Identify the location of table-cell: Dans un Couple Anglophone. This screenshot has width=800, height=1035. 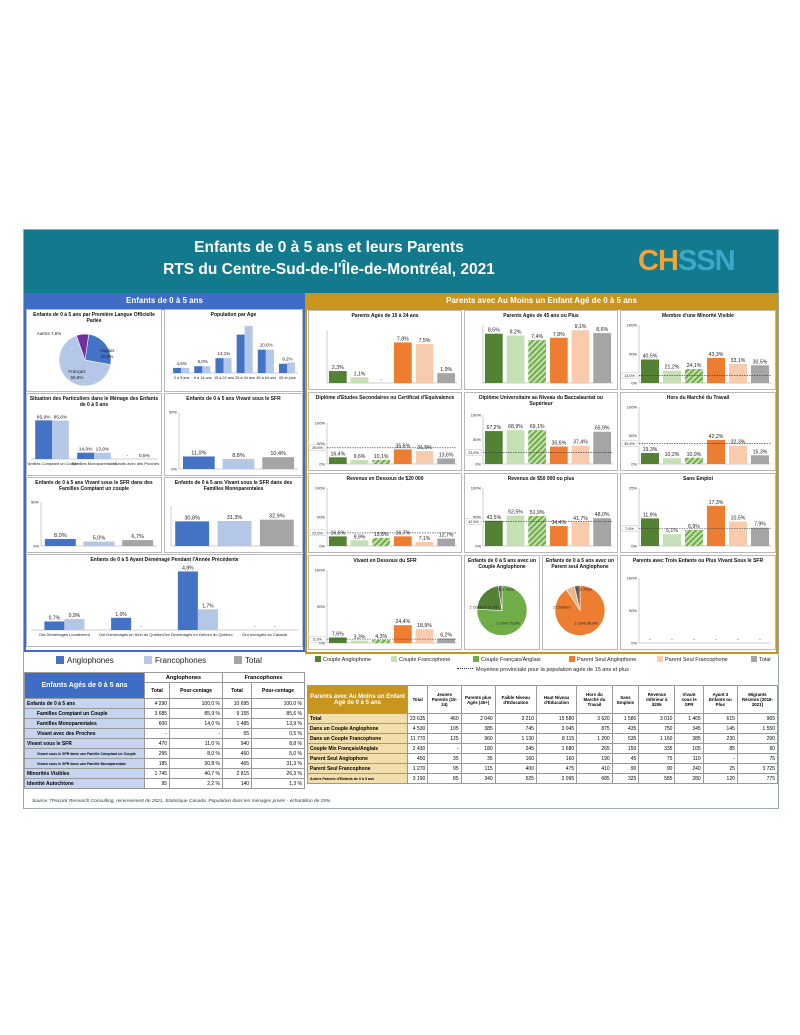
(357, 728).